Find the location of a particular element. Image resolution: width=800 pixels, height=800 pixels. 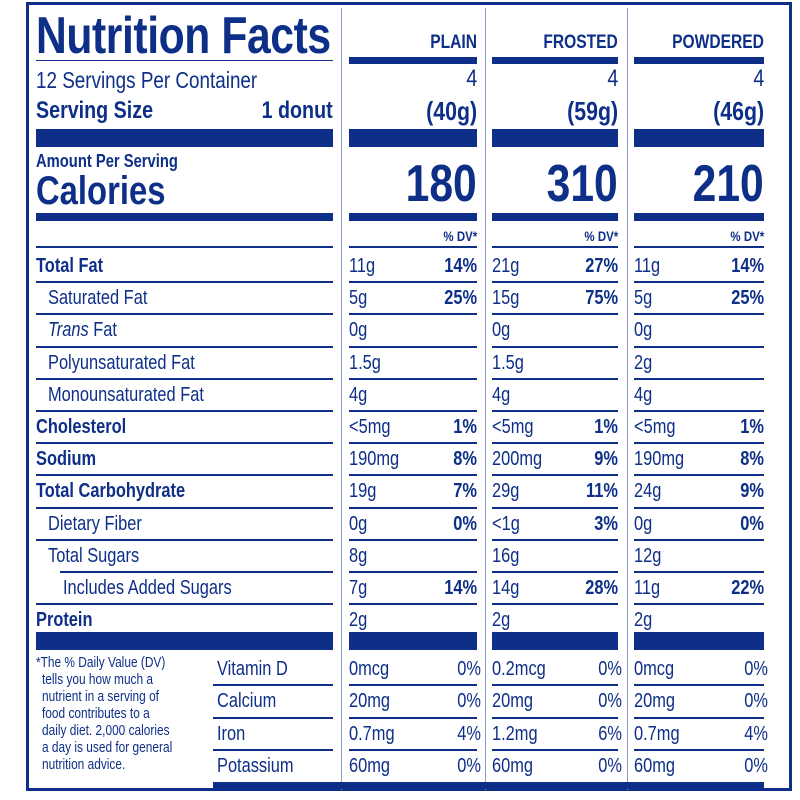

nutrient-daily-value: 9% is located at coordinates (699, 491).